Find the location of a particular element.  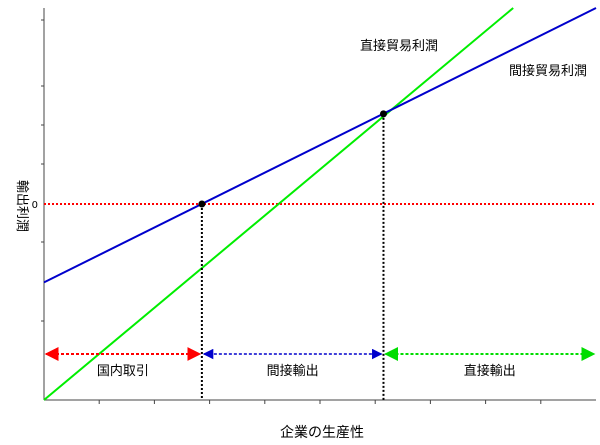

region-label-domestic: 国内取引 is located at coordinates (123, 371).